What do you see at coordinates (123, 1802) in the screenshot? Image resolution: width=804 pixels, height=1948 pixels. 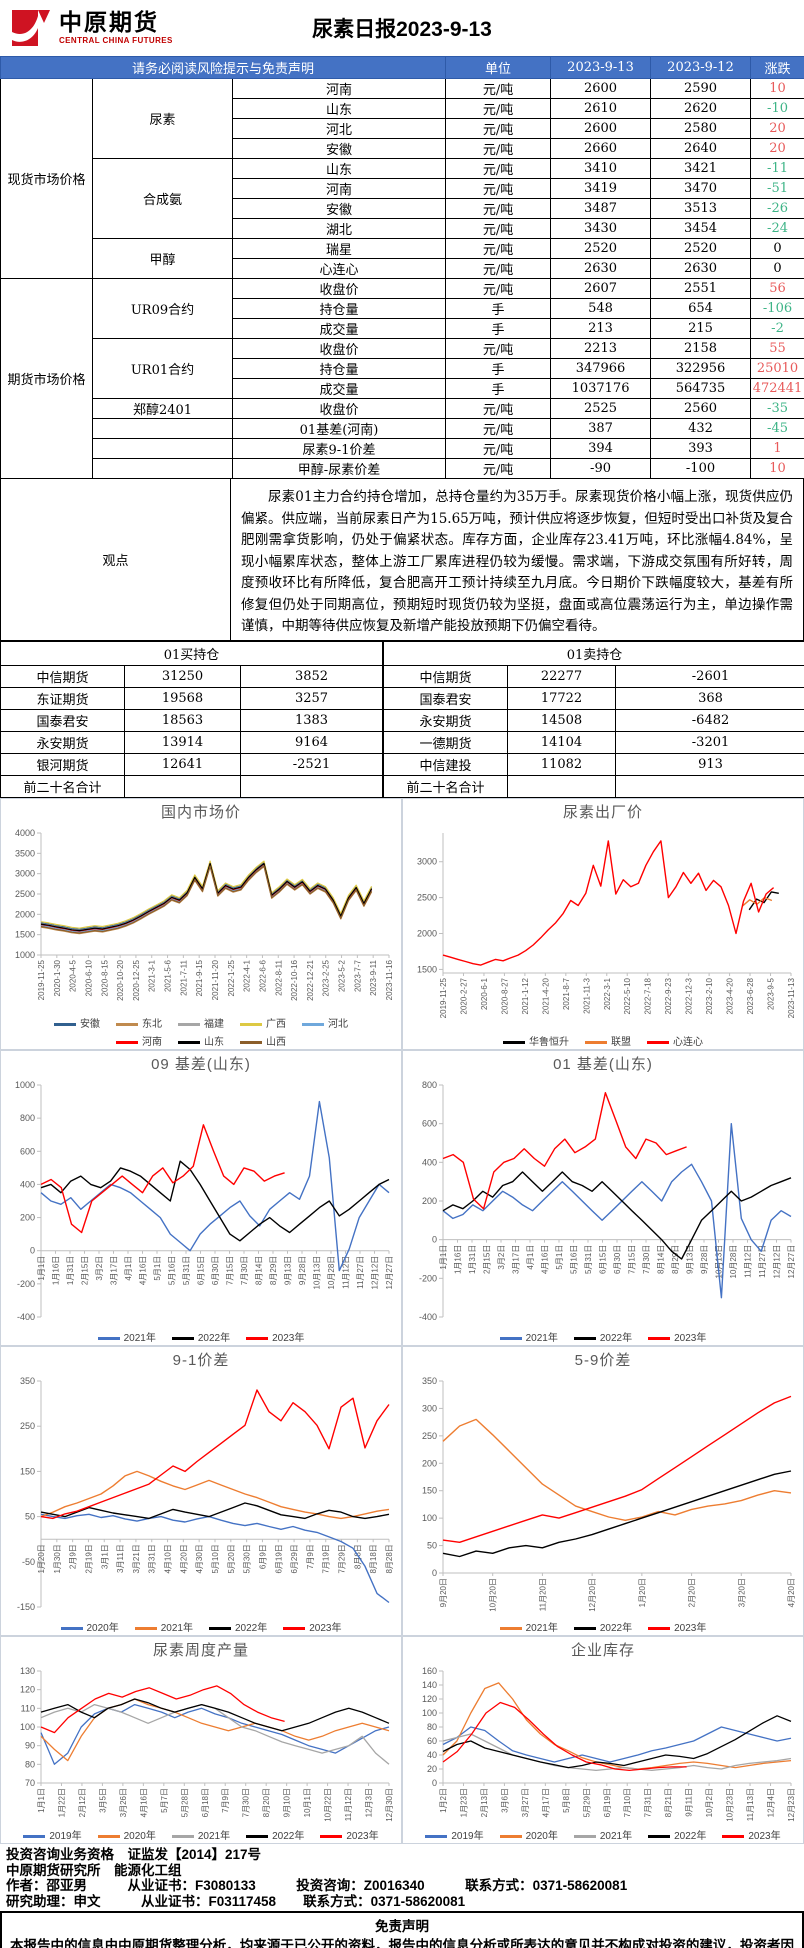 I see `svg-text: 3月26日` at bounding box center [123, 1802].